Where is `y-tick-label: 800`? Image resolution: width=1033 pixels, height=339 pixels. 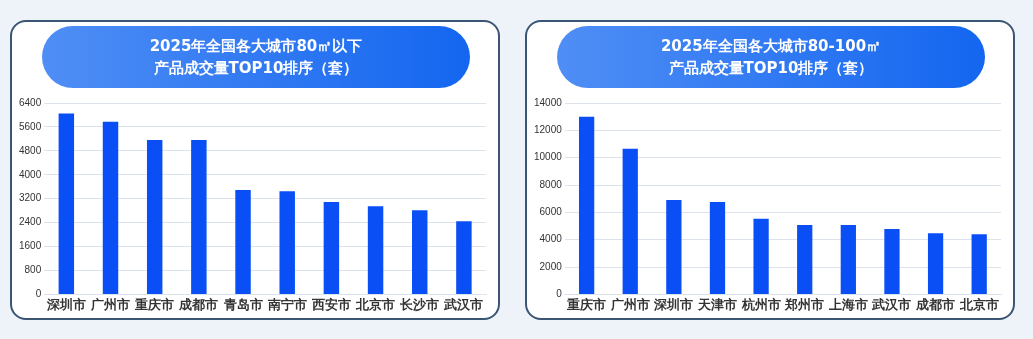 y-tick-label: 800 is located at coordinates (33, 270).